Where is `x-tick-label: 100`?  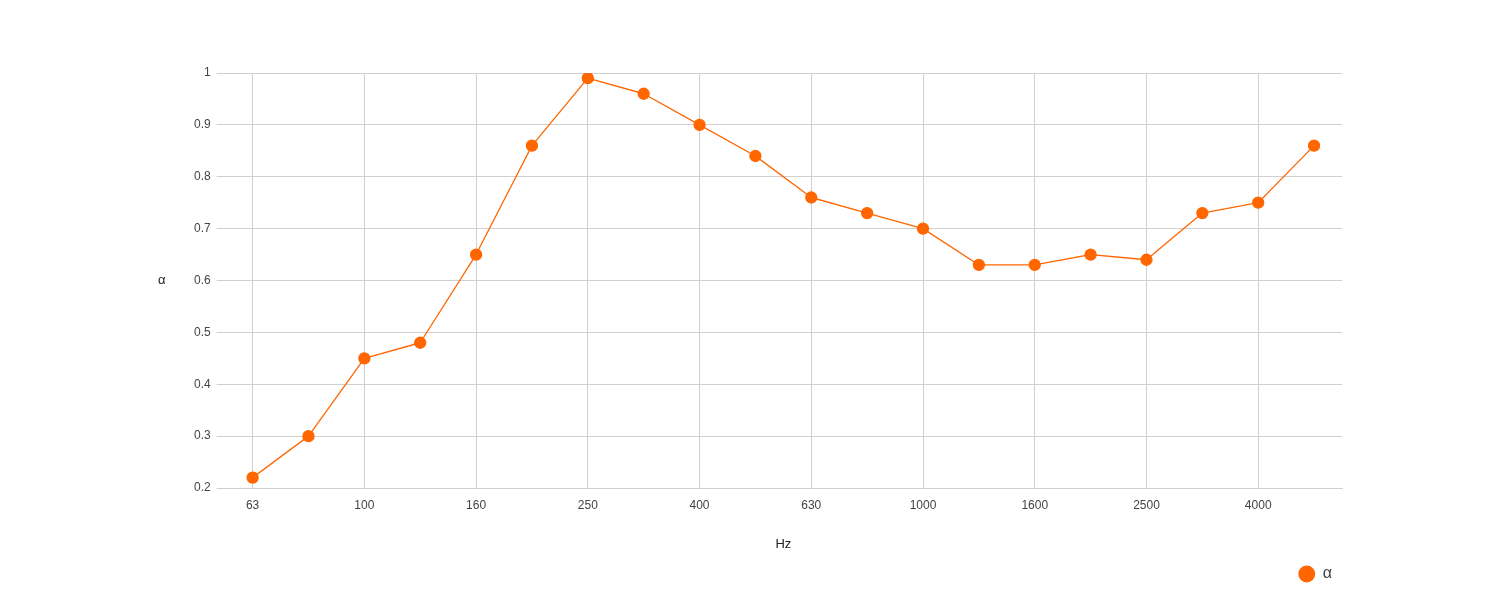
x-tick-label: 100 is located at coordinates (364, 504).